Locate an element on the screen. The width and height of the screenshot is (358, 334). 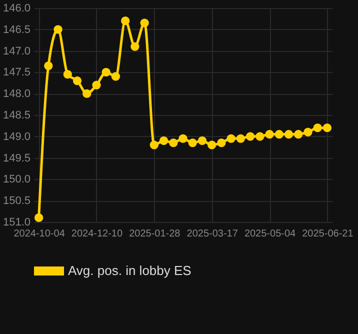
y-tick-label: 146.0 is located at coordinates (16, 8).